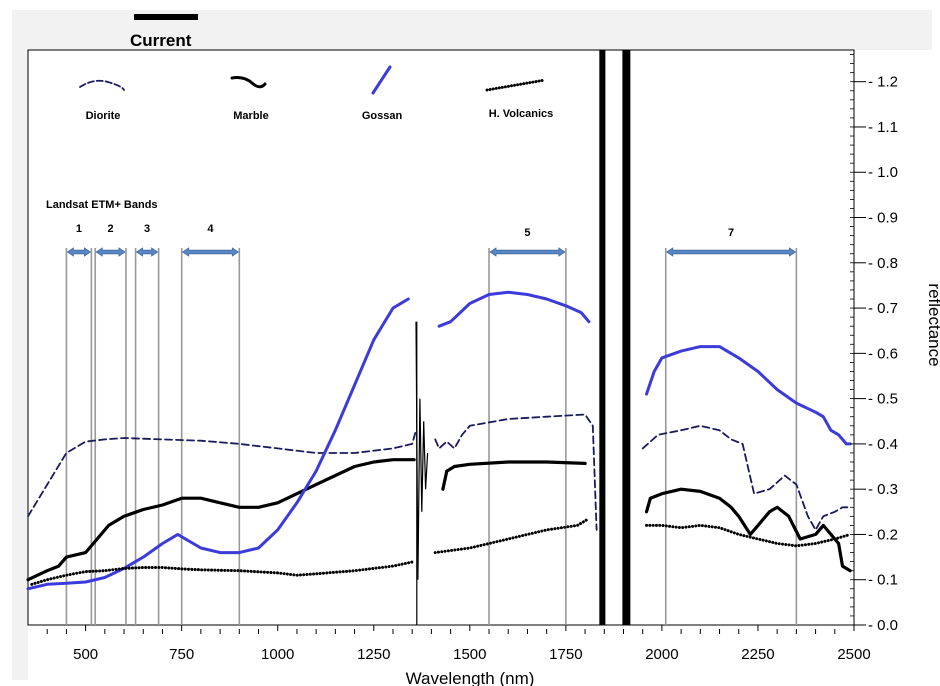 The image size is (940, 686). Describe the element at coordinates (469, 654) in the screenshot. I see `x-tick-label: 1500` at that location.